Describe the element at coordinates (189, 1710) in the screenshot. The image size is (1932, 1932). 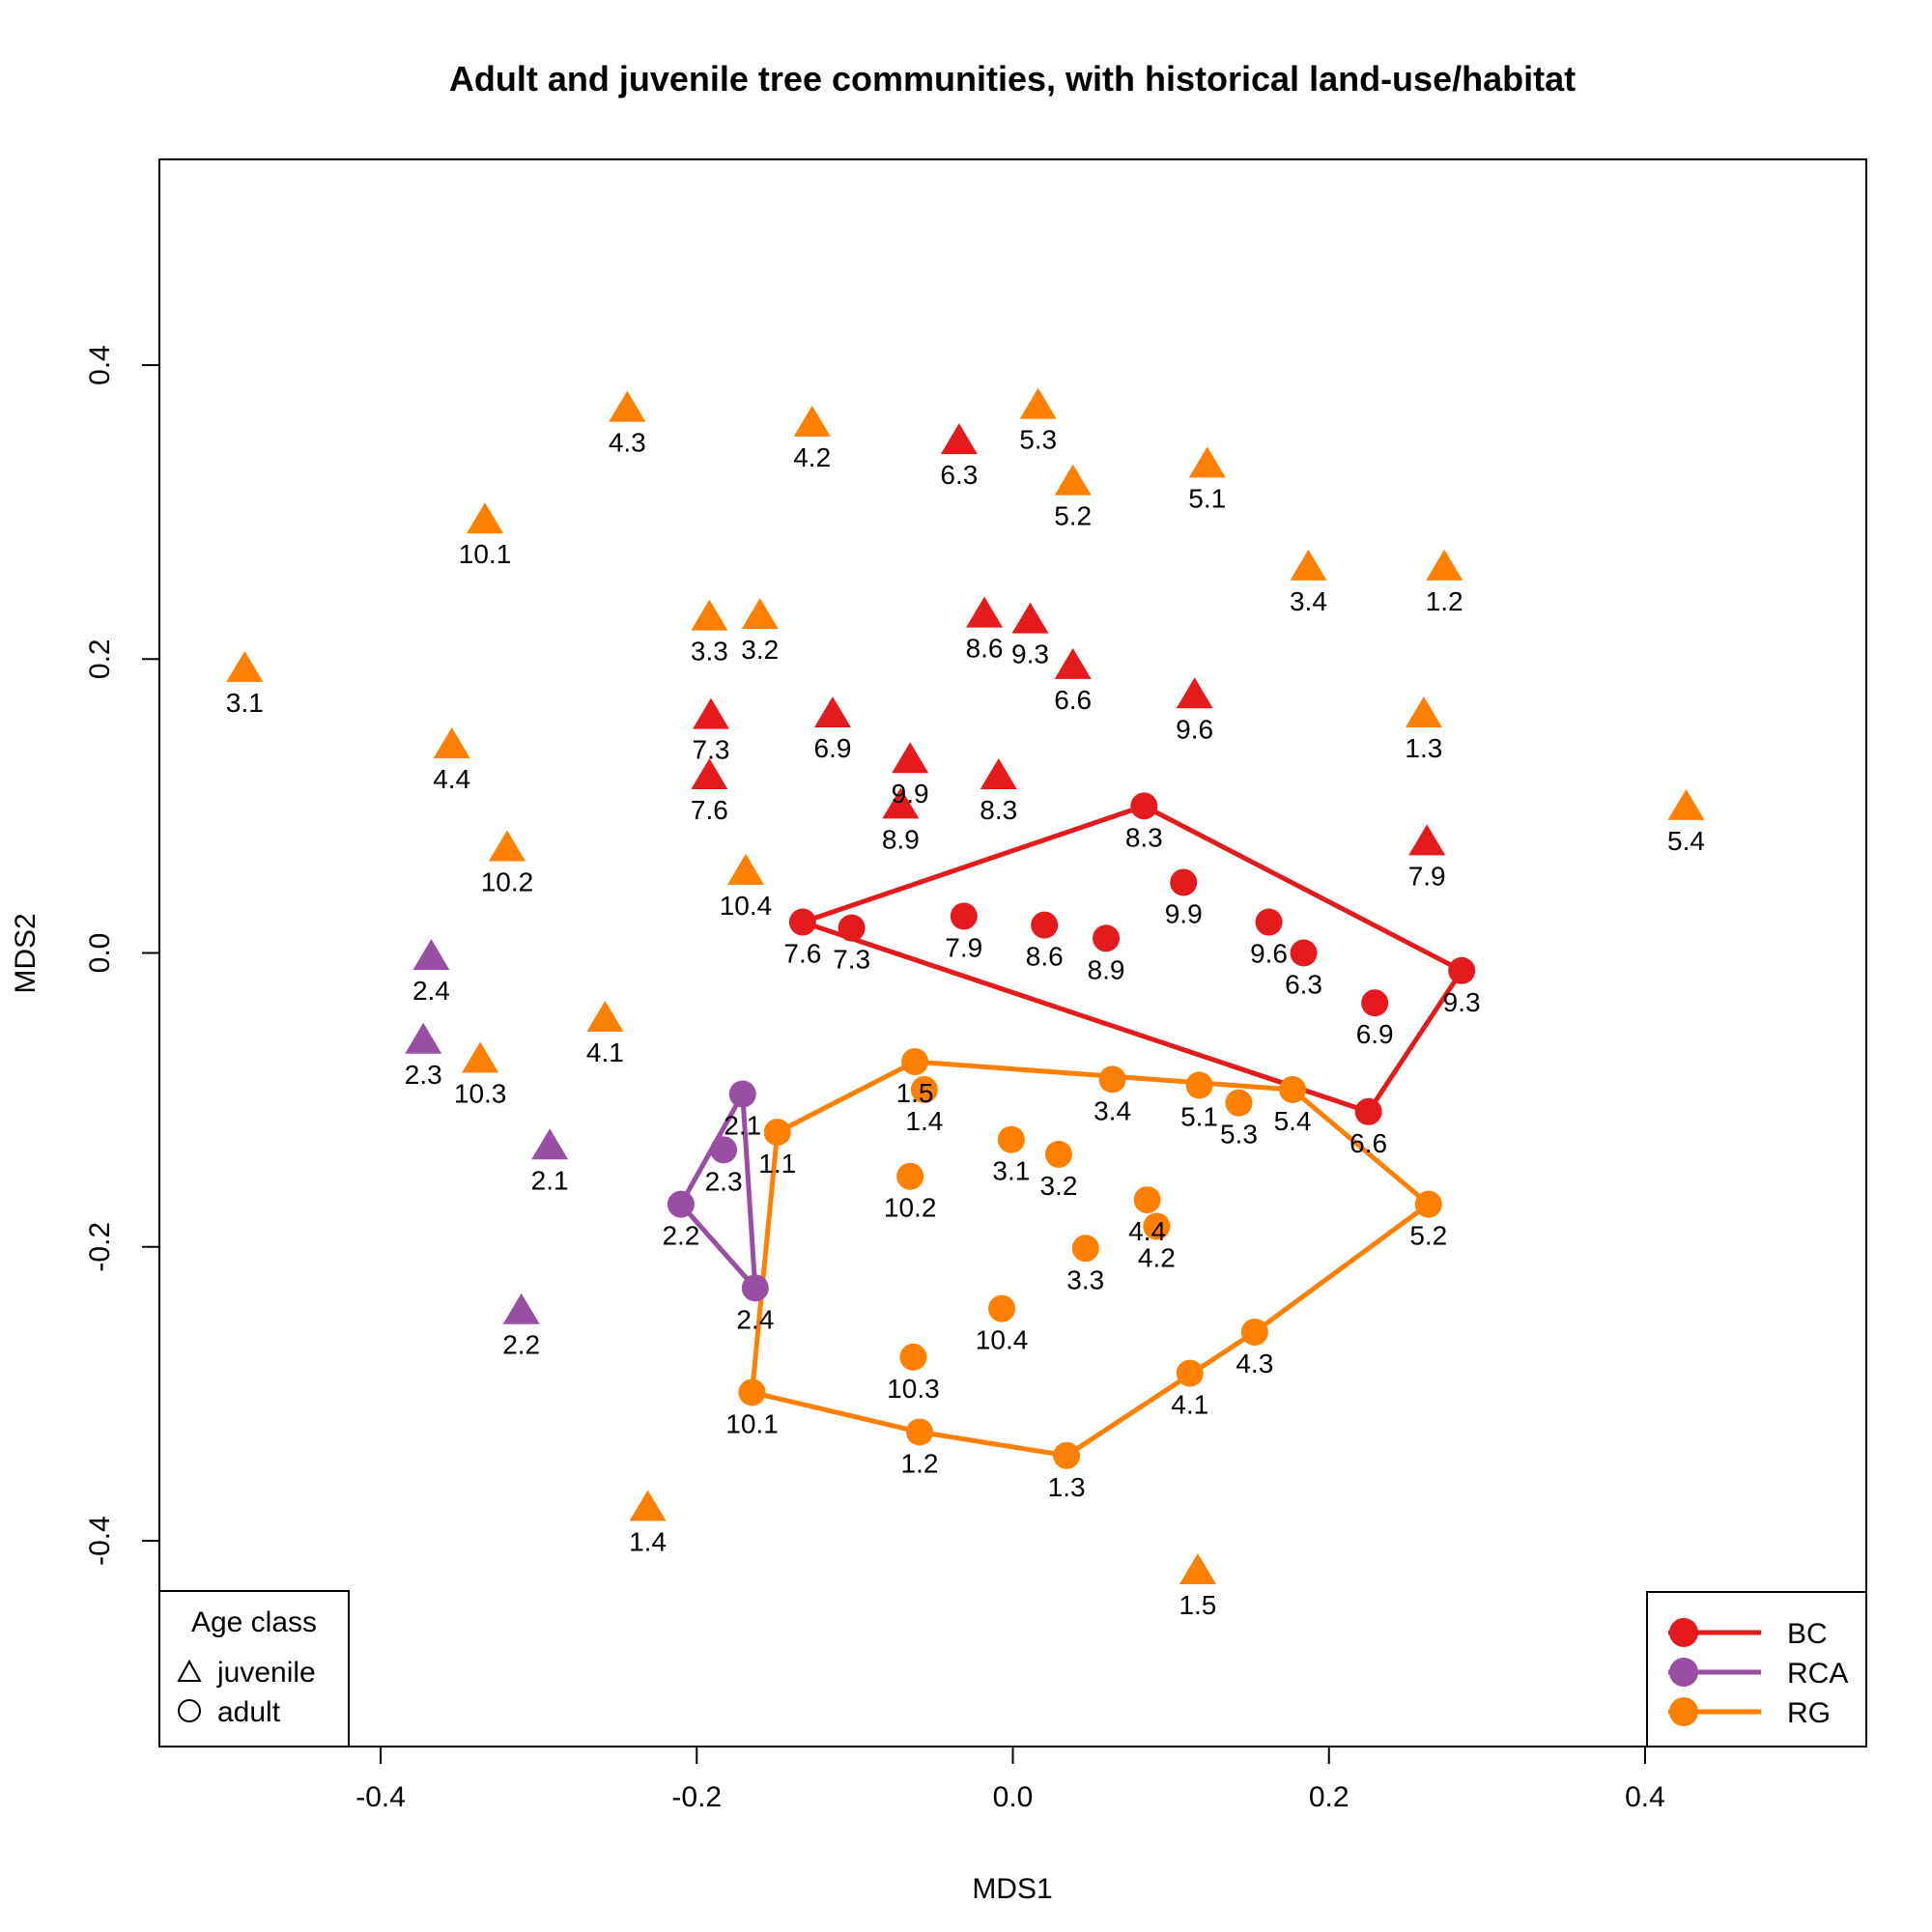
I see `circle-icon` at that location.